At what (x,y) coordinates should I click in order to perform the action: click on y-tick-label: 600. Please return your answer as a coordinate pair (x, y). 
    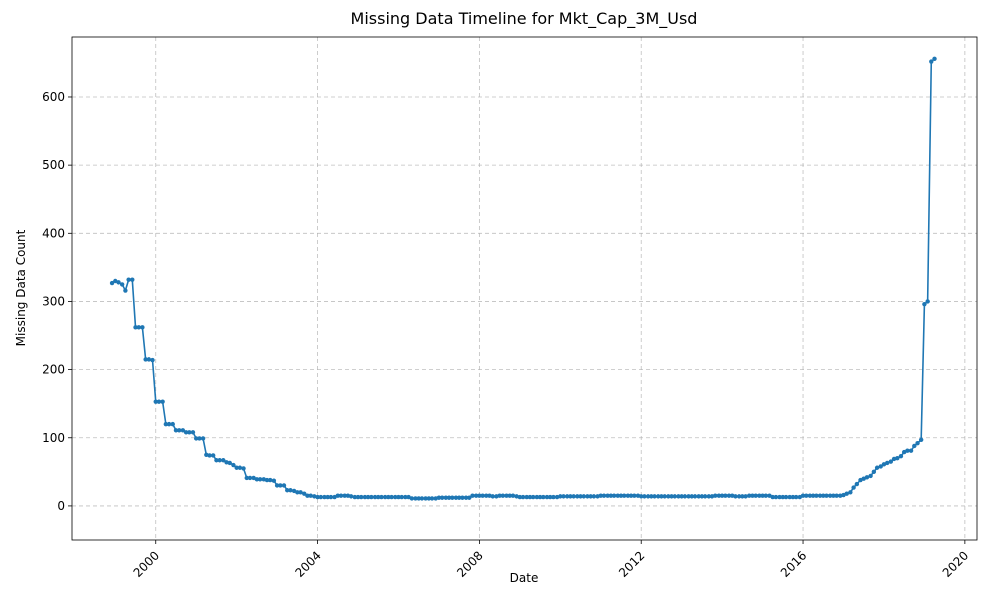
    Looking at the image, I should click on (53, 97).